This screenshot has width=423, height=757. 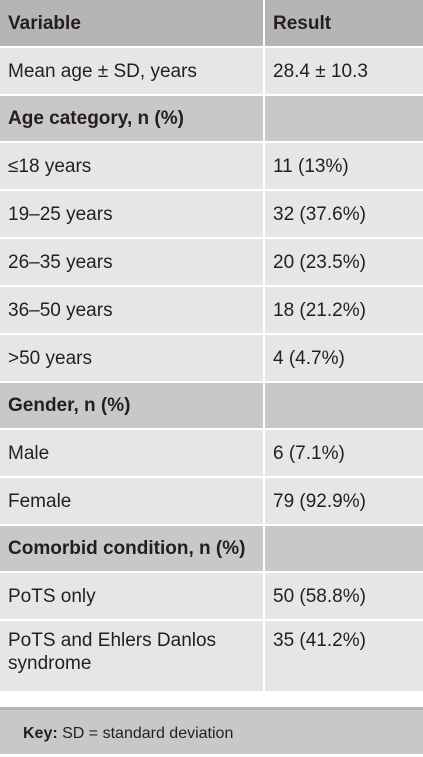 I want to click on table-row: ≤18 years 11 (13%), so click(x=211, y=166).